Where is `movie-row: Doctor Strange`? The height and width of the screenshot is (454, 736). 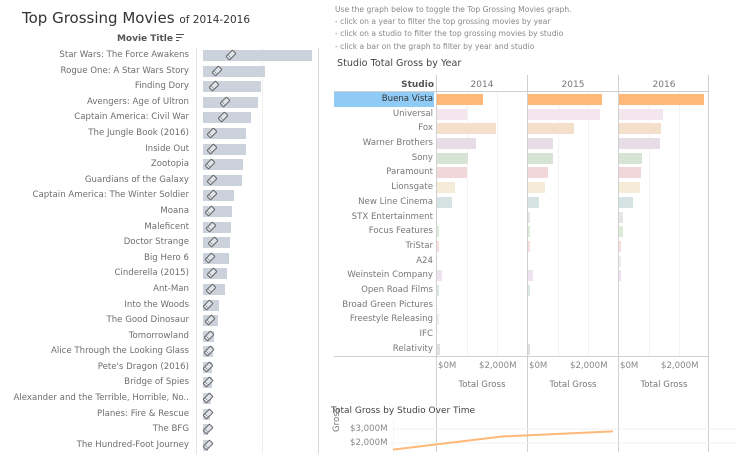 movie-row: Doctor Strange is located at coordinates (165, 243).